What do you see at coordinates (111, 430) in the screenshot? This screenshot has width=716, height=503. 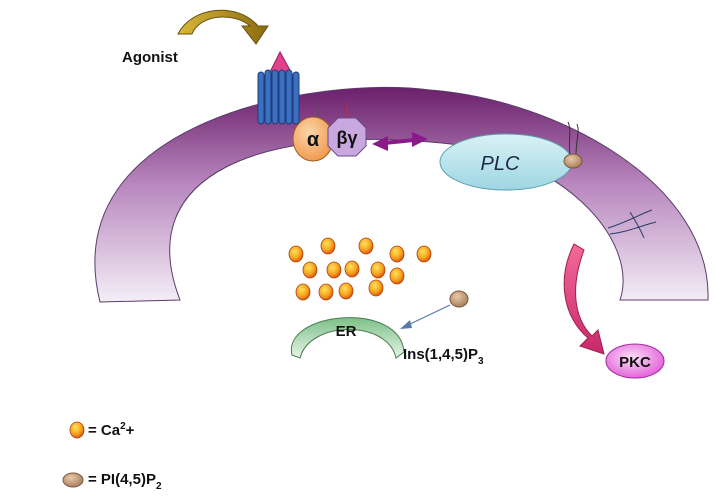 I see `legend-calcium-text: = Ca2+` at bounding box center [111, 430].